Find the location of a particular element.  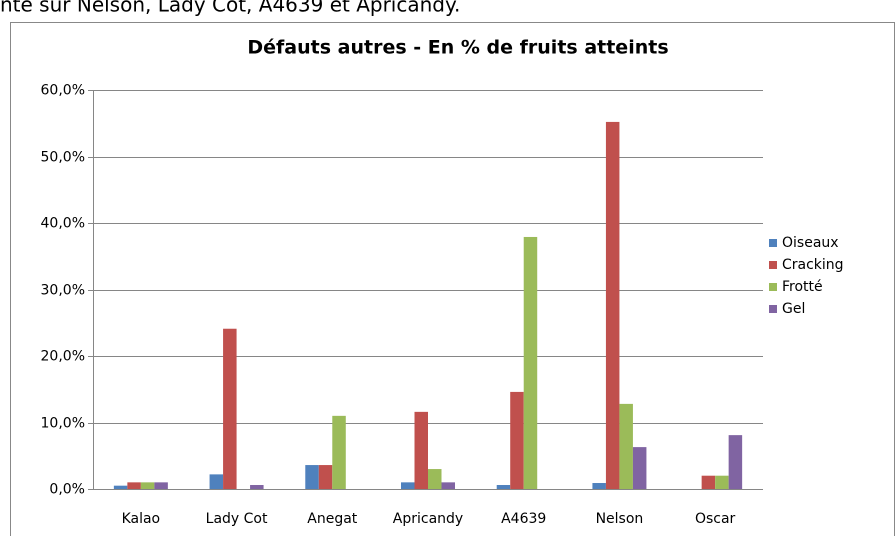

y-tick-label: 10,0% is located at coordinates (63, 424).